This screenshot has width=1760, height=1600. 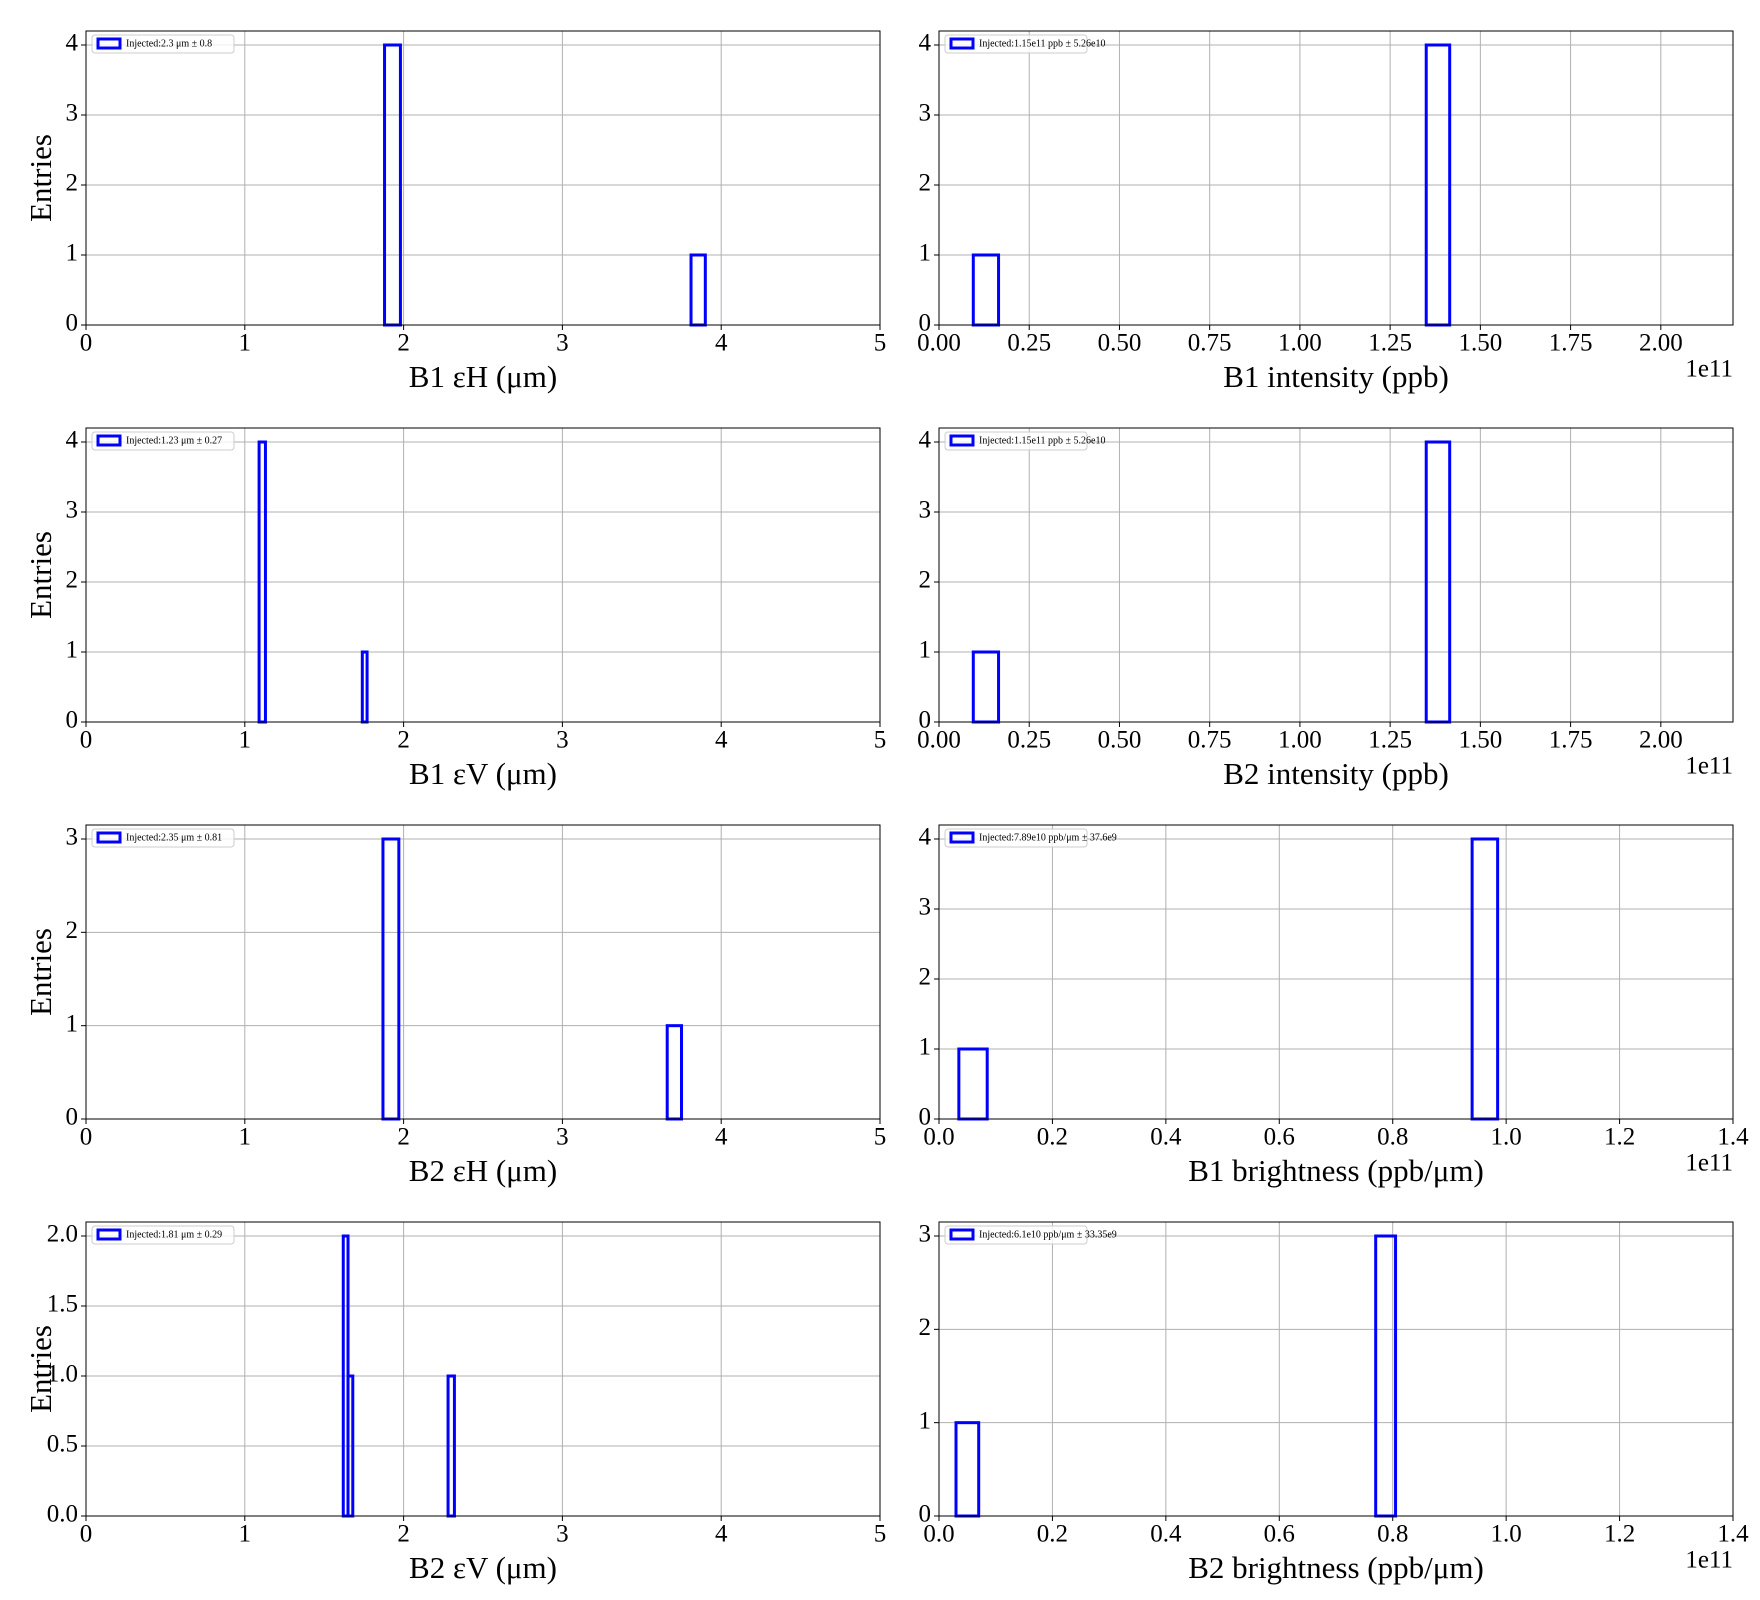 What do you see at coordinates (1571, 343) in the screenshot?
I see `x-tick-label: 1.75` at bounding box center [1571, 343].